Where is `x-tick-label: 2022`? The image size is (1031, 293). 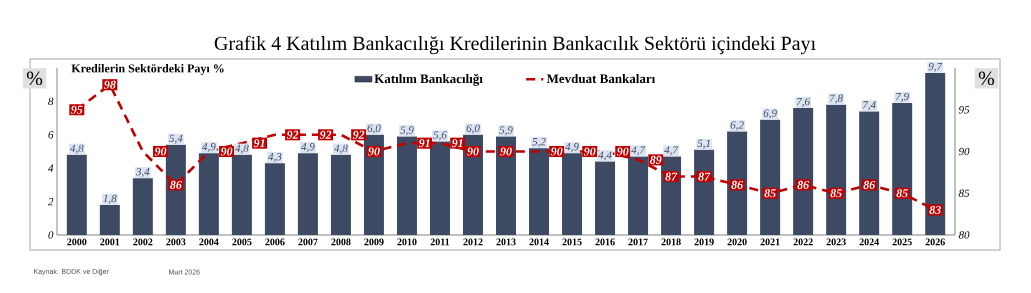 x-tick-label: 2022 is located at coordinates (803, 242).